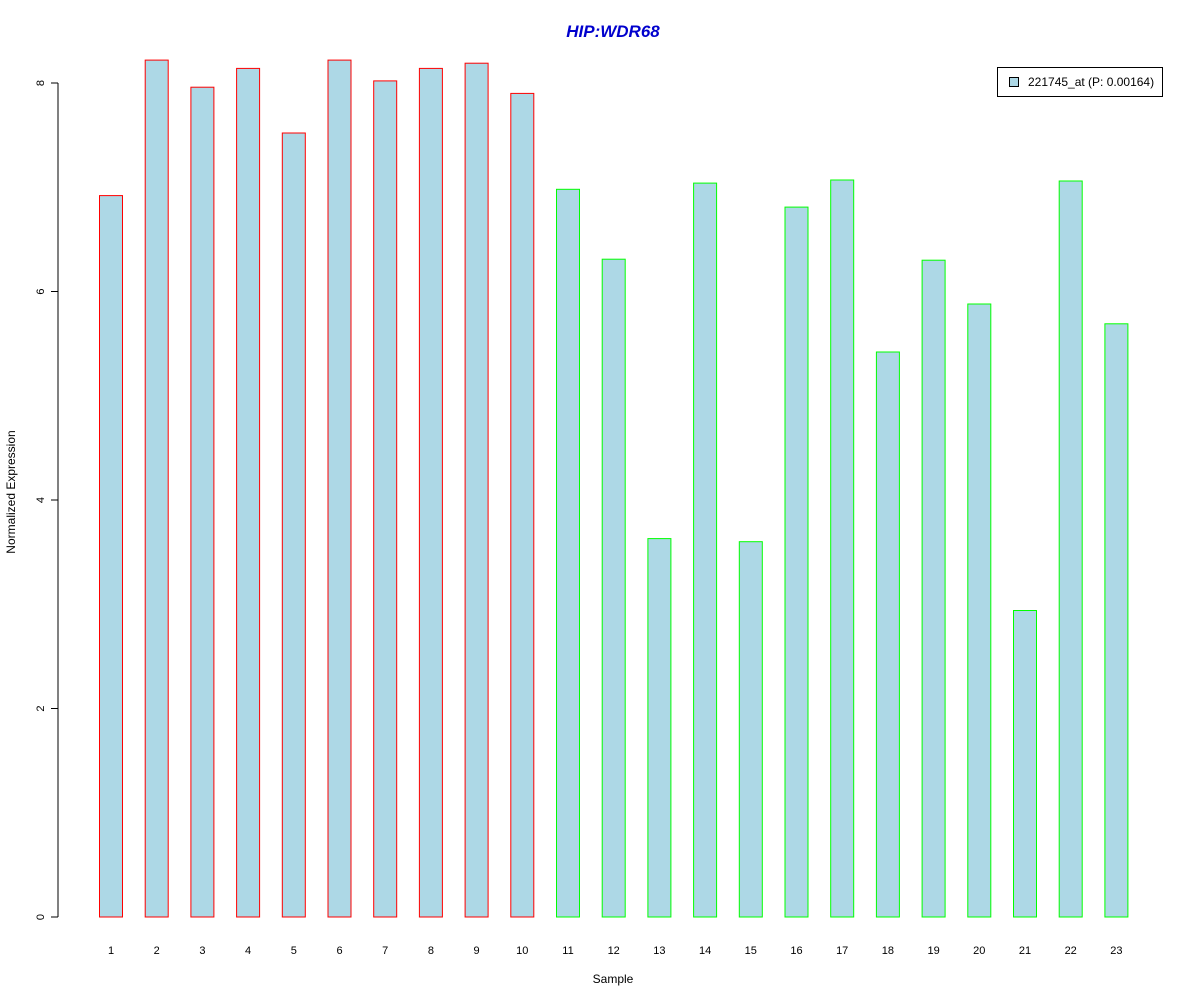 Image resolution: width=1200 pixels, height=1000 pixels. Describe the element at coordinates (385, 951) in the screenshot. I see `x-axis-tick-label: 7` at that location.